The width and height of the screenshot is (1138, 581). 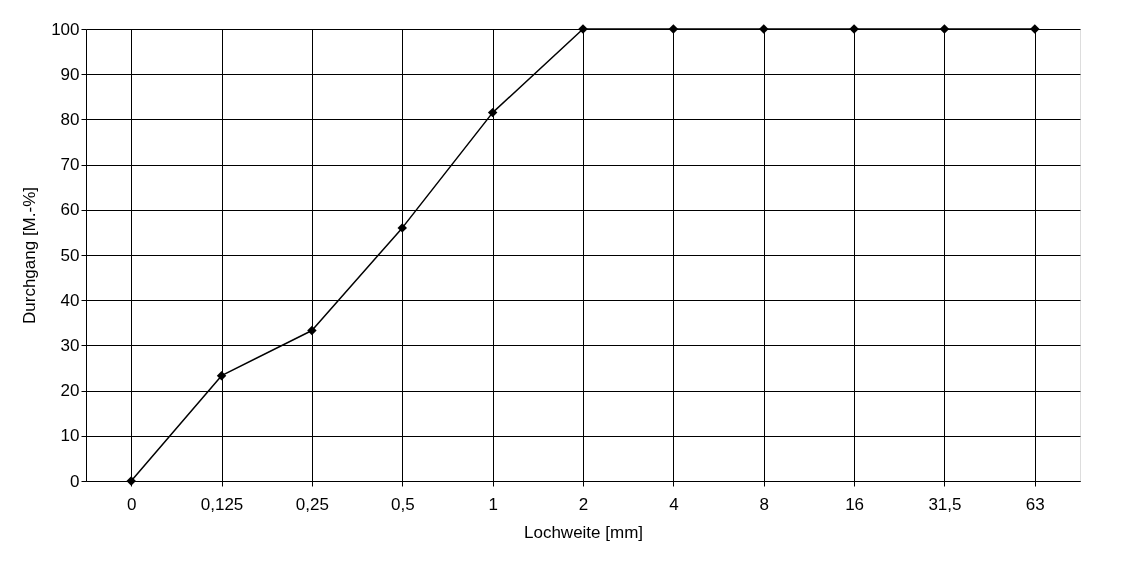 I want to click on x-tick-label: 0,5, so click(x=402, y=504).